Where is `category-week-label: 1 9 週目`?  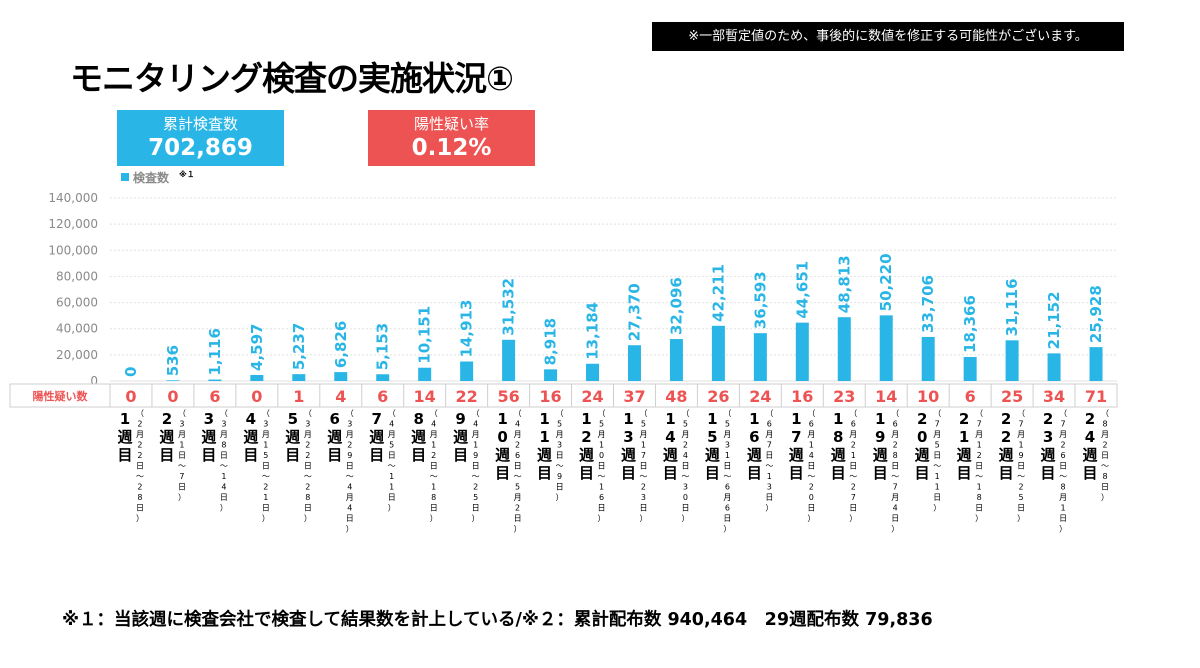 category-week-label: 1 9 週目 is located at coordinates (880, 446).